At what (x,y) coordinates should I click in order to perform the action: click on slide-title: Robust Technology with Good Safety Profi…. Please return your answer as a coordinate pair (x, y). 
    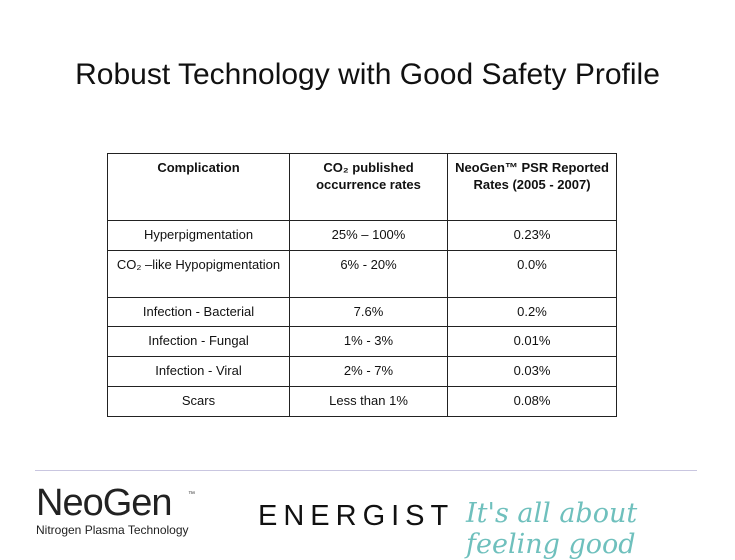
    Looking at the image, I should click on (367, 74).